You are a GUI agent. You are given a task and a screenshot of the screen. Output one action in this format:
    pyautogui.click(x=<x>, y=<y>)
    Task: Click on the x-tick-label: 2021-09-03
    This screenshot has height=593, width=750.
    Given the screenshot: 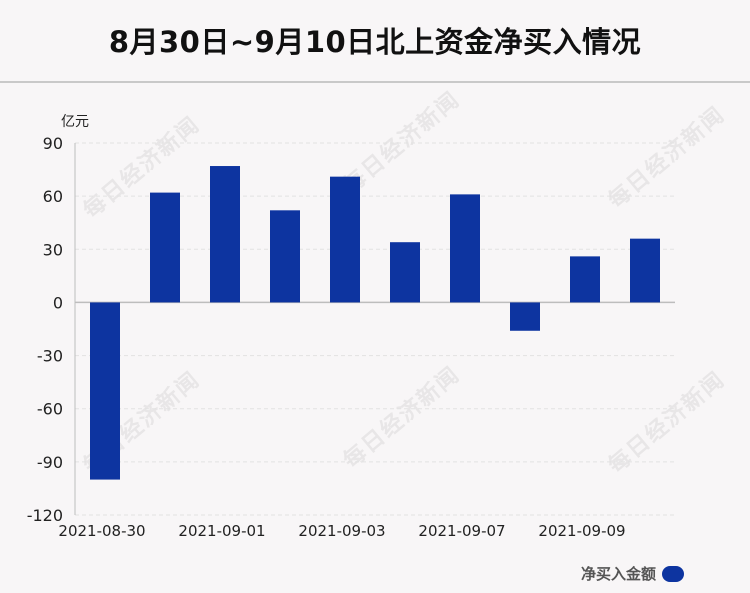 What is the action you would take?
    pyautogui.click(x=341, y=531)
    